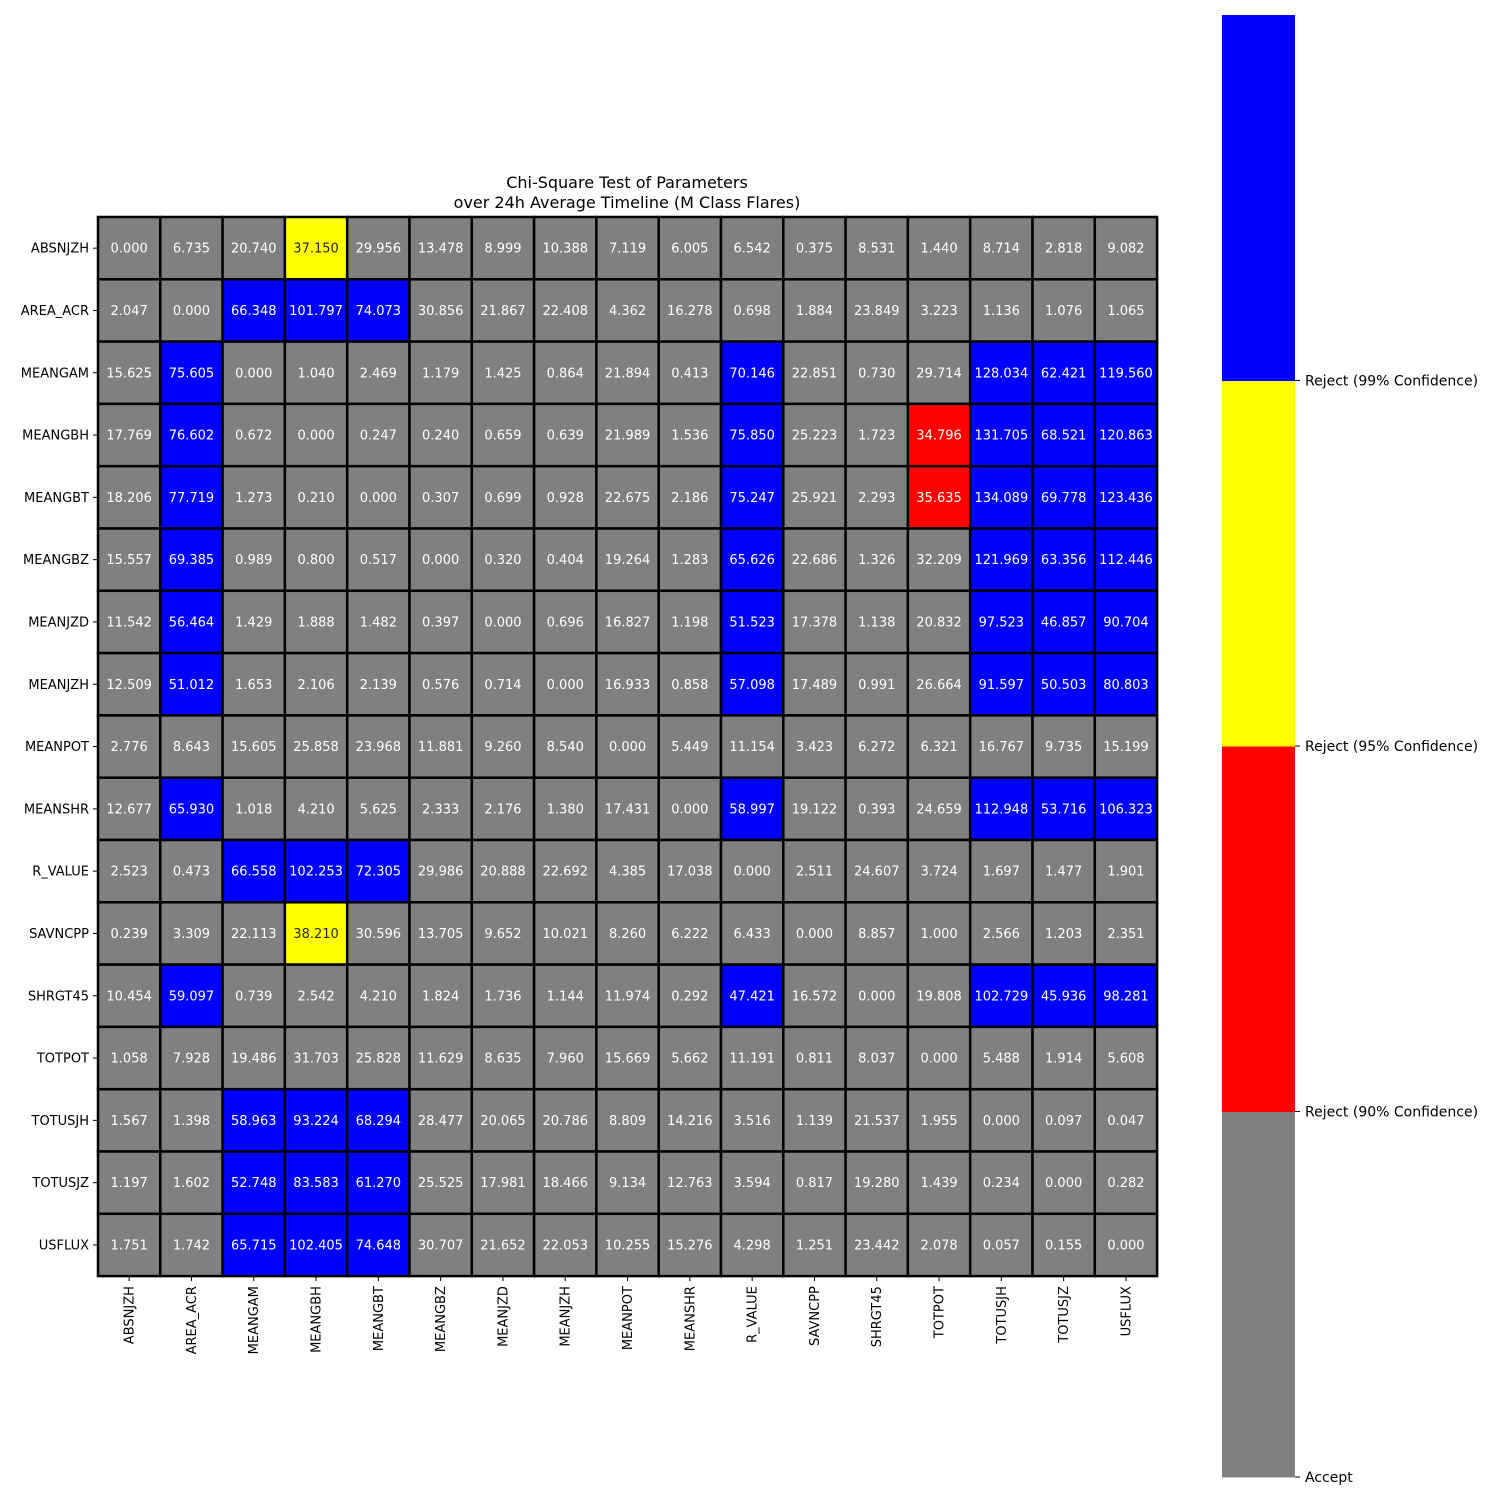 Image resolution: width=1500 pixels, height=1500 pixels. What do you see at coordinates (502, 747) in the screenshot?
I see `cell-value-label: 9.260` at bounding box center [502, 747].